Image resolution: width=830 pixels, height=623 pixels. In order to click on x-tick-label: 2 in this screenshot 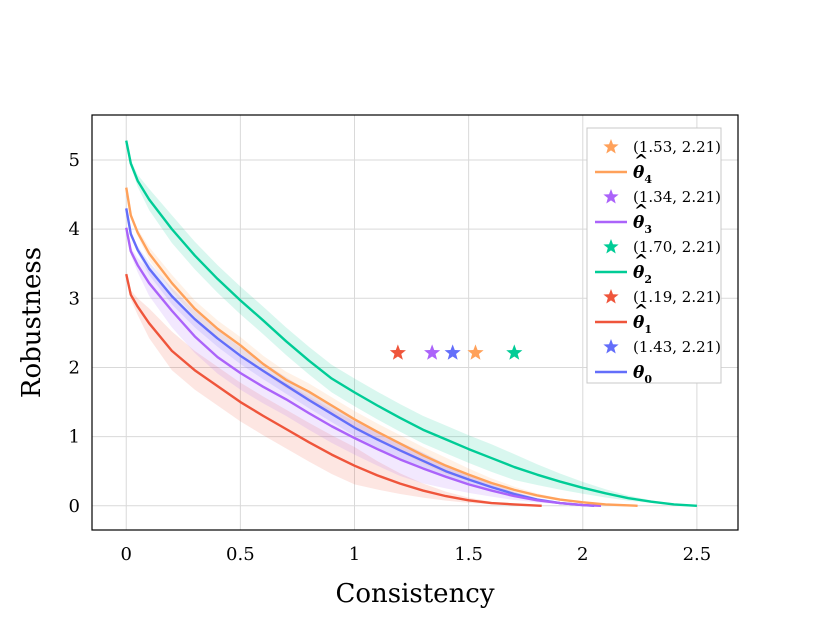, I will do `click(582, 554)`.